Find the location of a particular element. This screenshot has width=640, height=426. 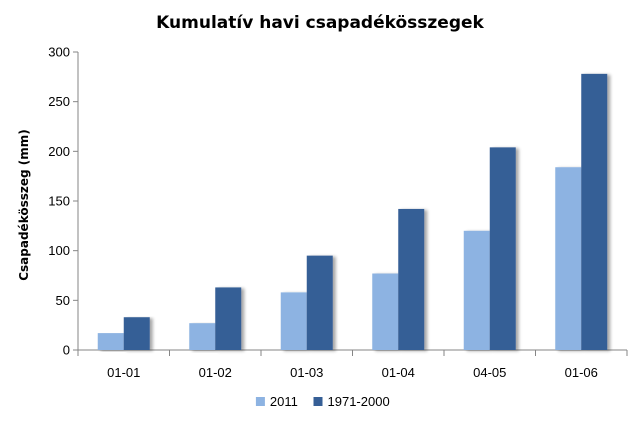

y-tick-label: 200 is located at coordinates (59, 151).